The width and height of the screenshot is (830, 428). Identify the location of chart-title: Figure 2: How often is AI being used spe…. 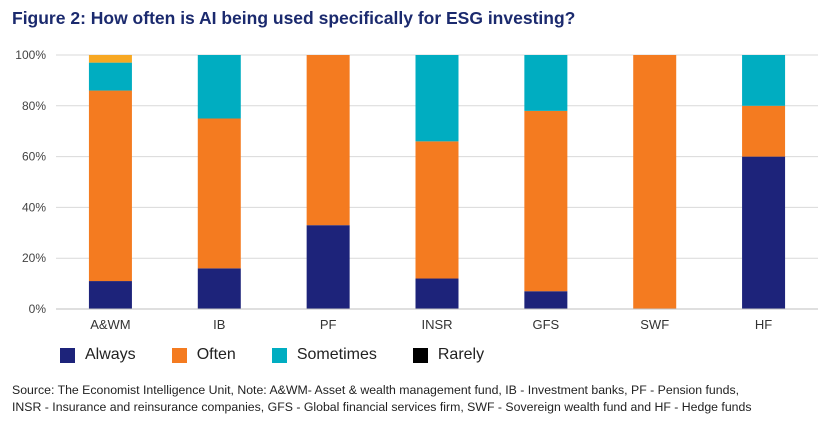
(294, 18).